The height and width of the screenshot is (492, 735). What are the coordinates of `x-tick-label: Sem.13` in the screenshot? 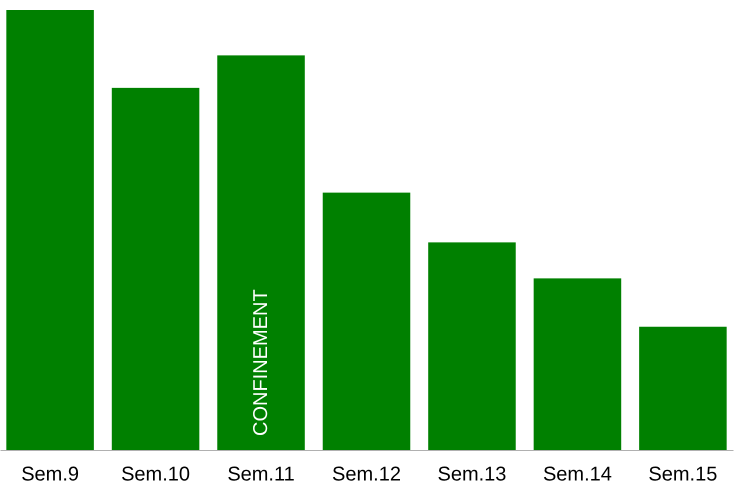 It's located at (472, 475).